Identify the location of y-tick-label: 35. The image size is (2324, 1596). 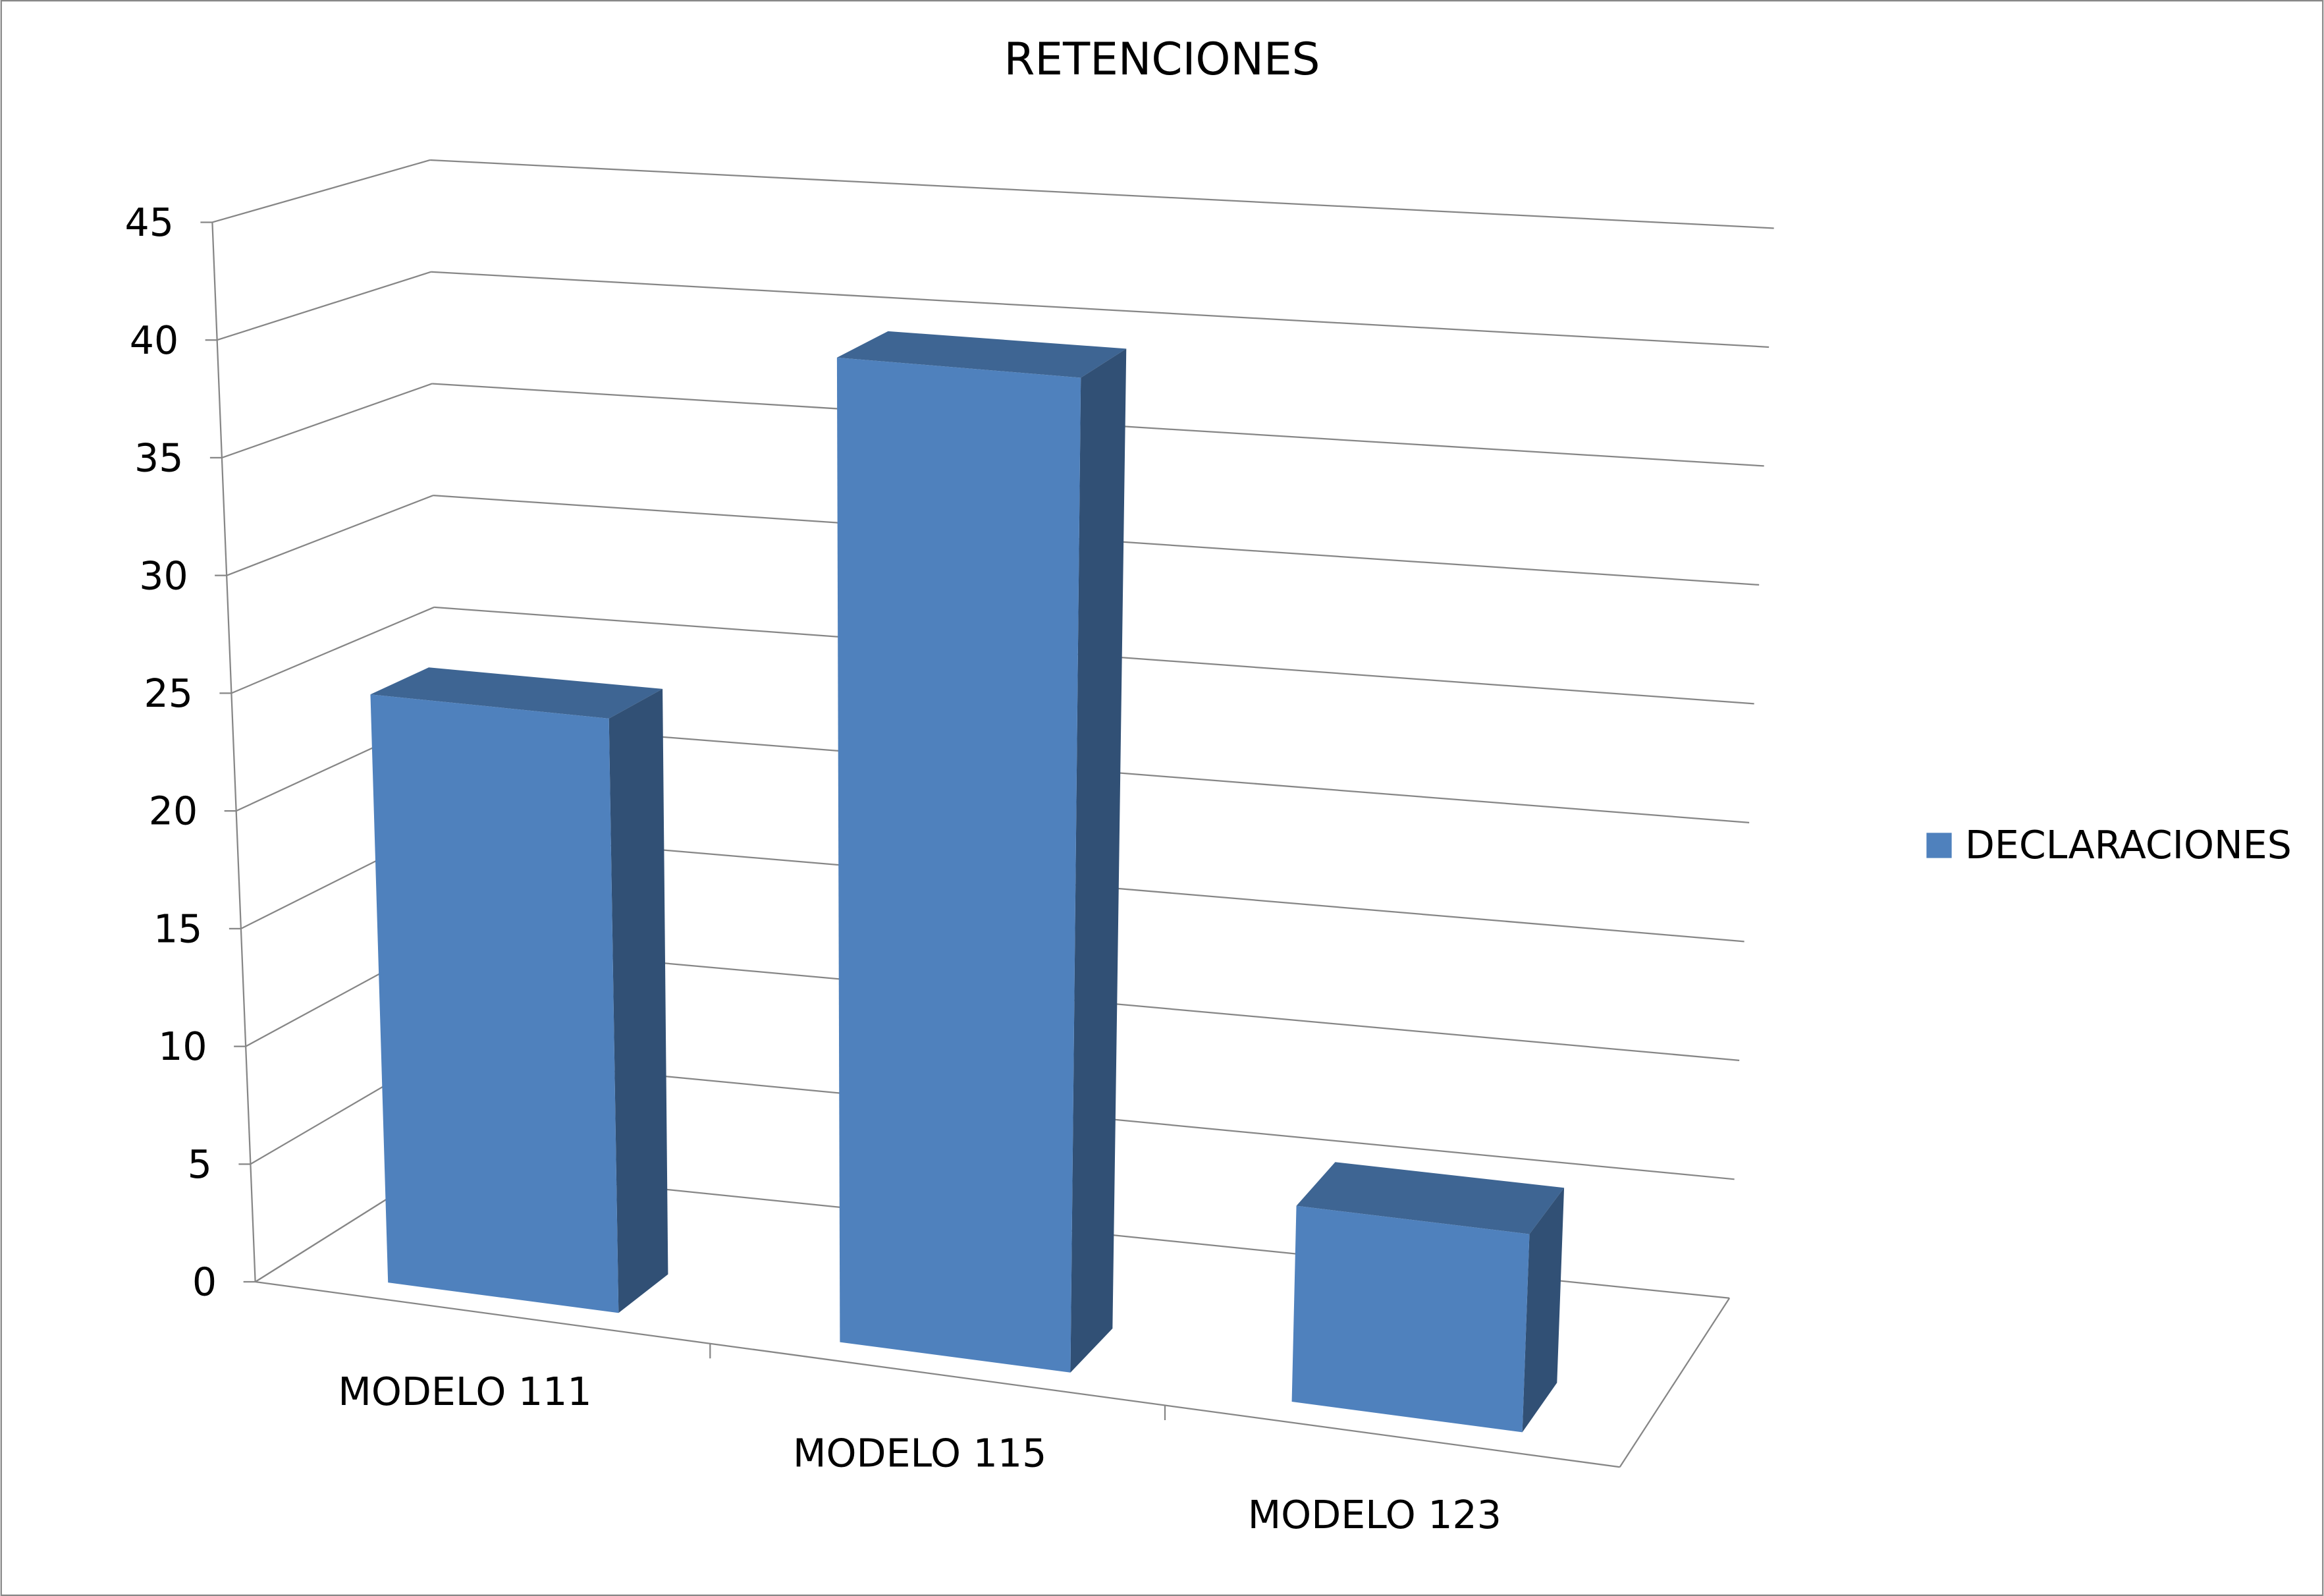
(158, 459).